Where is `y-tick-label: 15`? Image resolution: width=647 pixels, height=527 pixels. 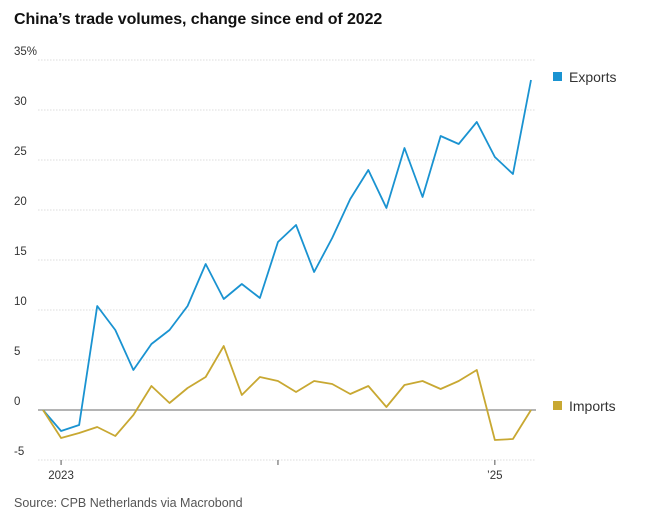
y-tick-label: 15 is located at coordinates (20, 252).